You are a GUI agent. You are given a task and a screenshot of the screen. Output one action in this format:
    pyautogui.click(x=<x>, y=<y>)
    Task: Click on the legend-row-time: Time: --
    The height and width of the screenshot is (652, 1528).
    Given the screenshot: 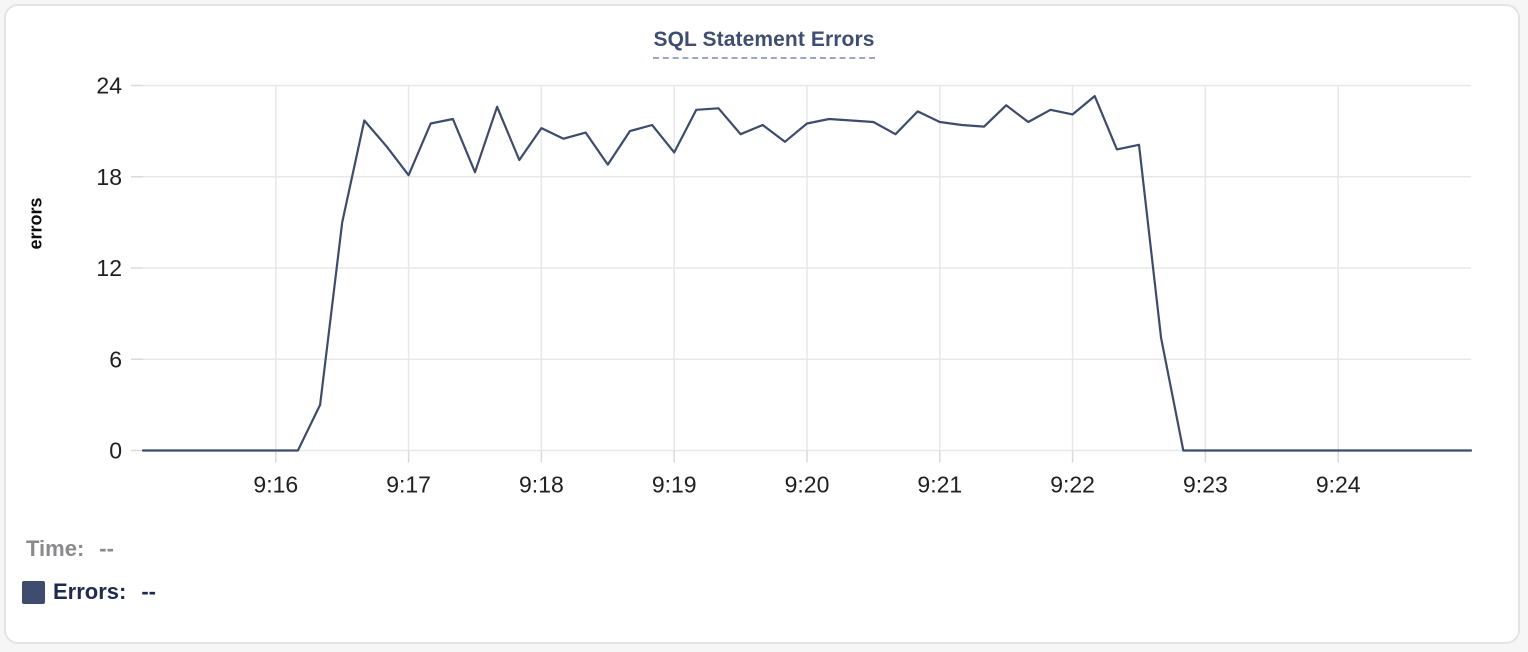 What is the action you would take?
    pyautogui.click(x=91, y=549)
    